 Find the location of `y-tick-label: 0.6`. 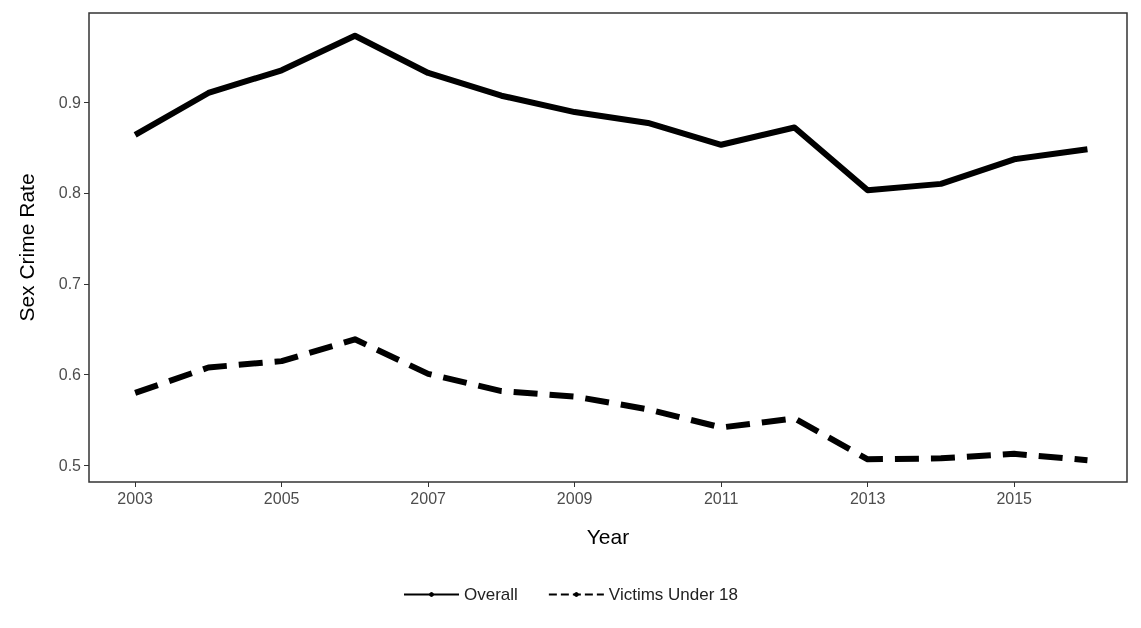

y-tick-label: 0.6 is located at coordinates (70, 375).